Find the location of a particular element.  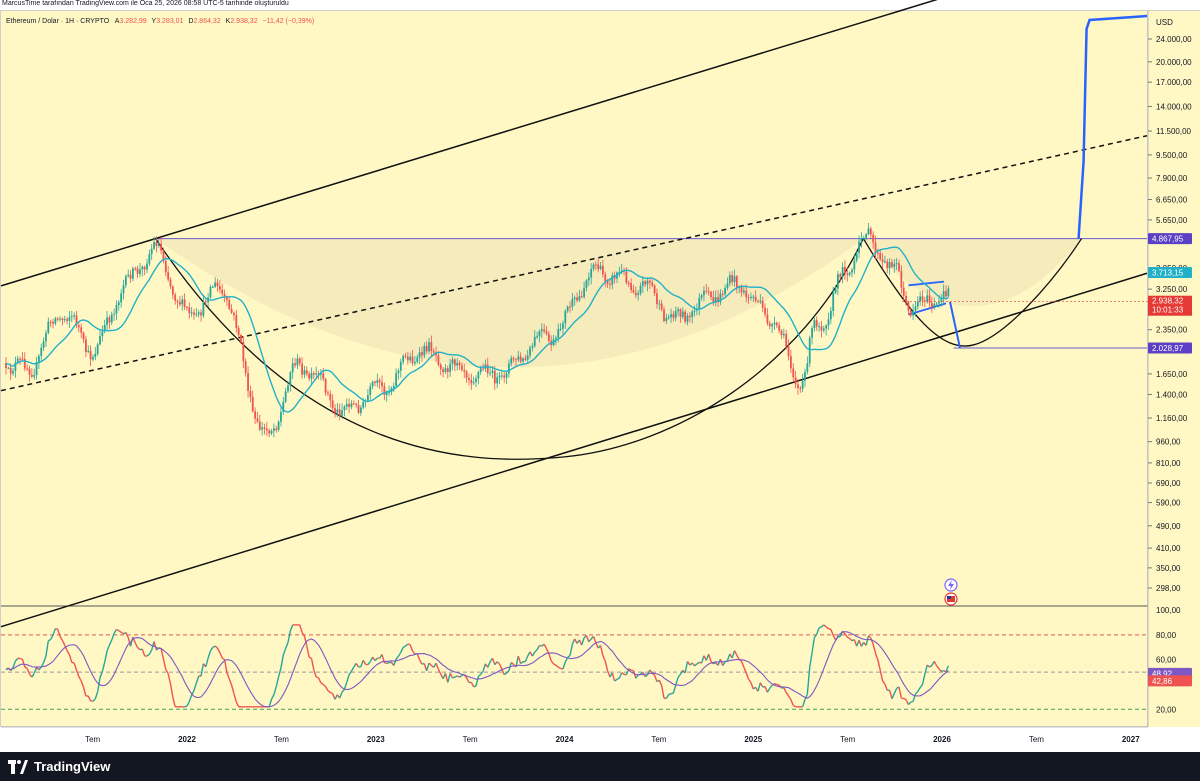

cup-fill is located at coordinates (509, 303).